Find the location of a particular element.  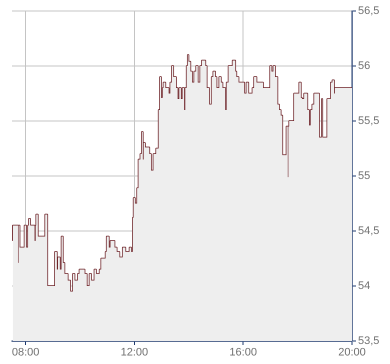

x-tick-label: 16:00 is located at coordinates (243, 352).